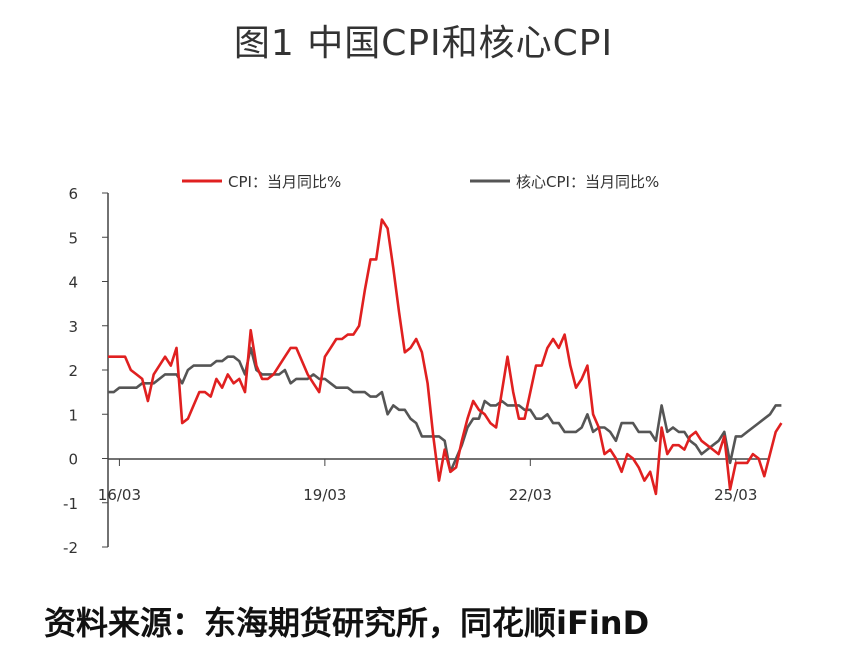  What do you see at coordinates (119, 495) in the screenshot?
I see `x-tick-label: 16/03` at bounding box center [119, 495].